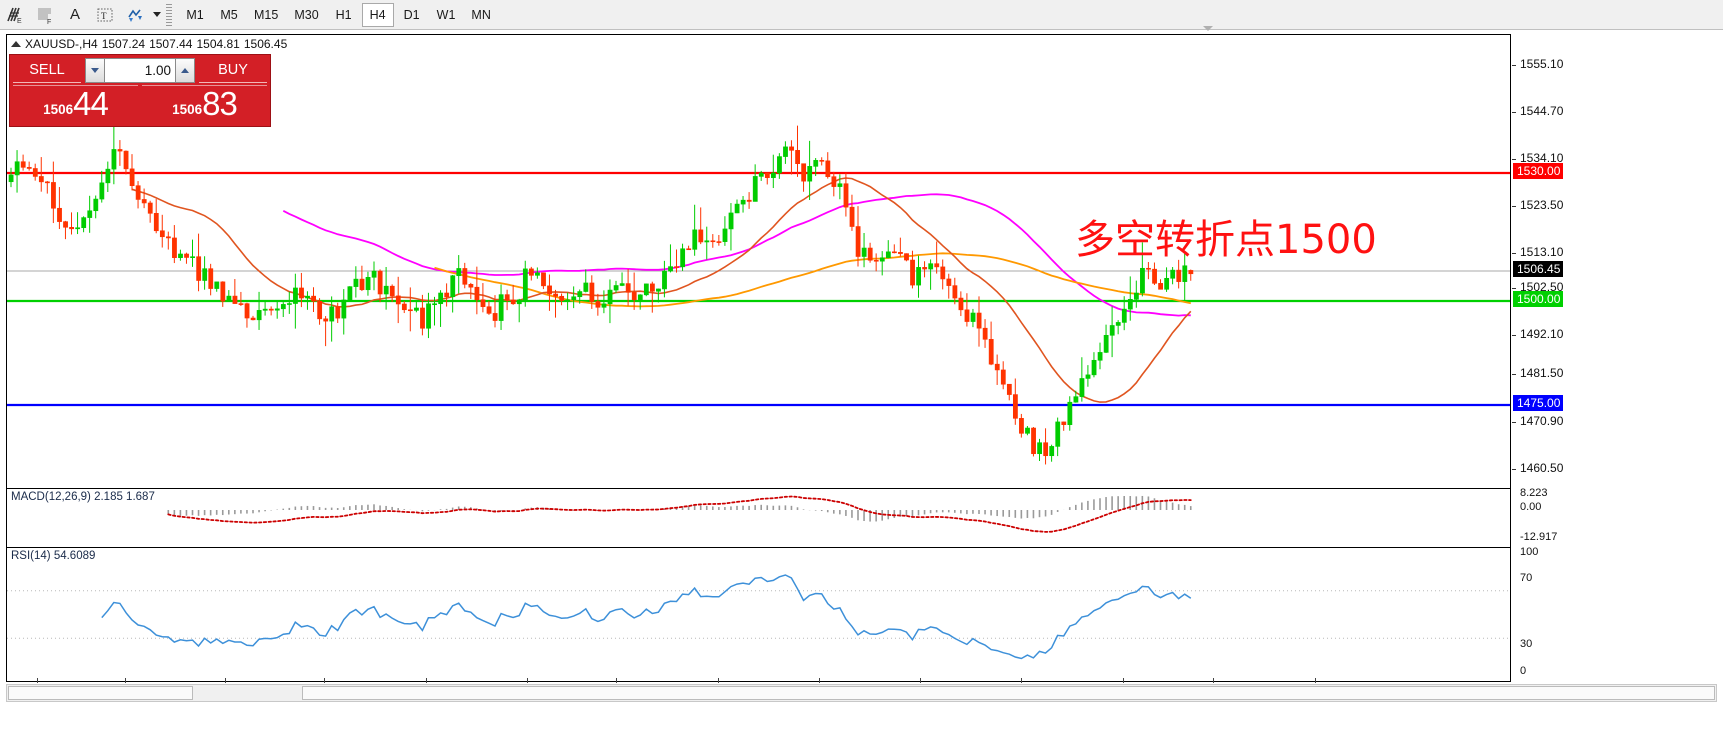 This screenshot has width=1723, height=754. What do you see at coordinates (105, 15) in the screenshot?
I see `text-label-icon: T` at bounding box center [105, 15].